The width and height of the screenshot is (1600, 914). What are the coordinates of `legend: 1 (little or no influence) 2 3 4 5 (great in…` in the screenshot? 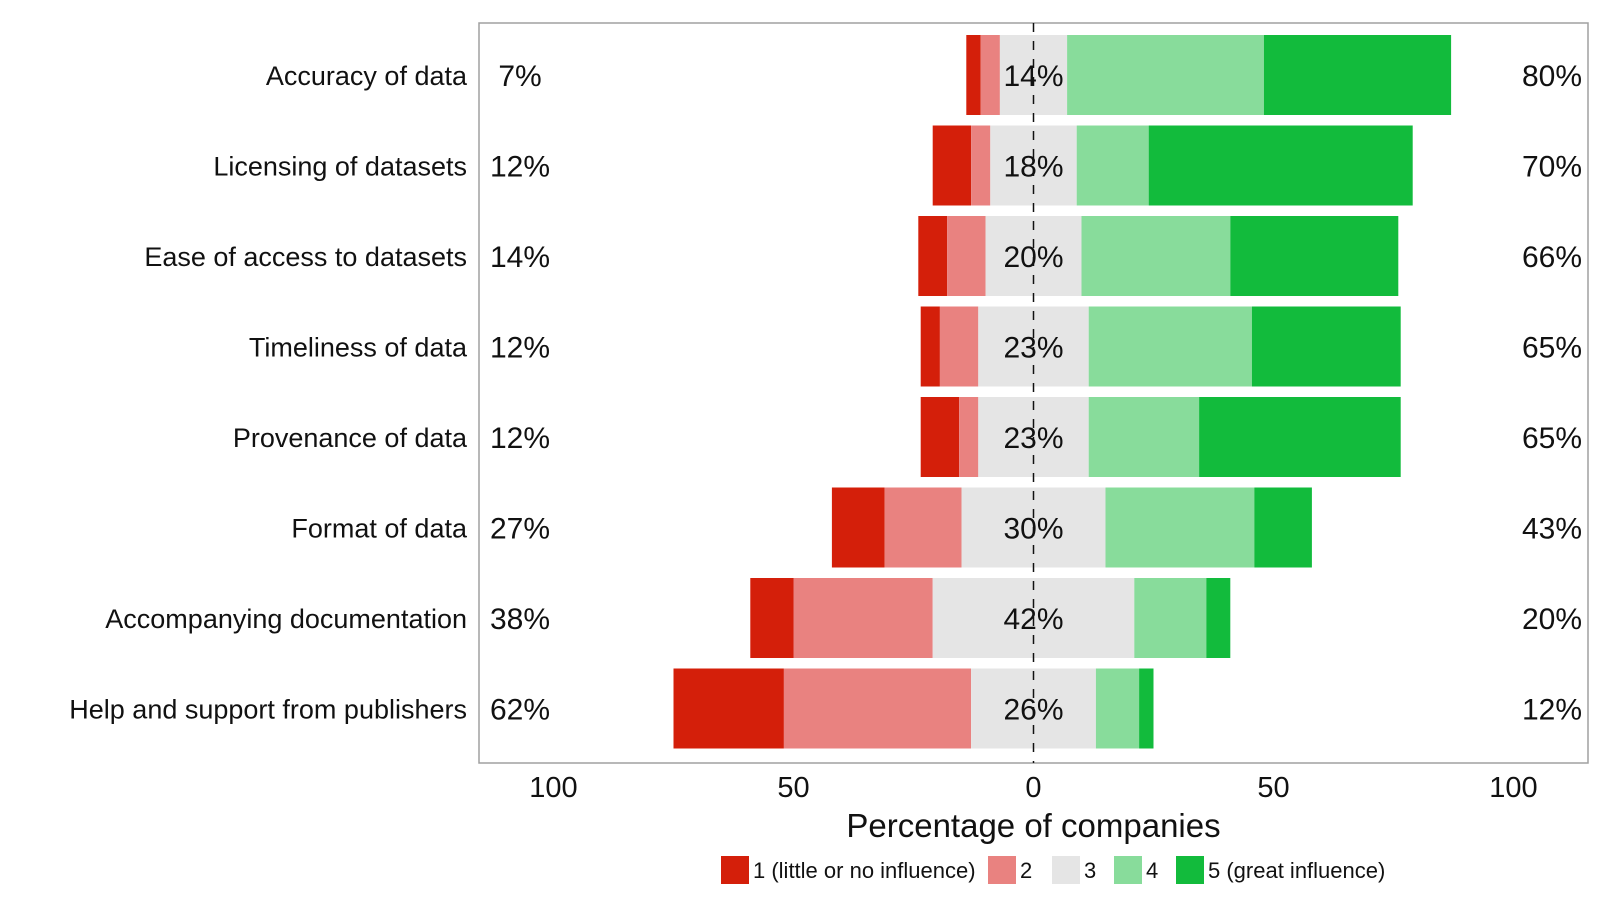 It's located at (1053, 870).